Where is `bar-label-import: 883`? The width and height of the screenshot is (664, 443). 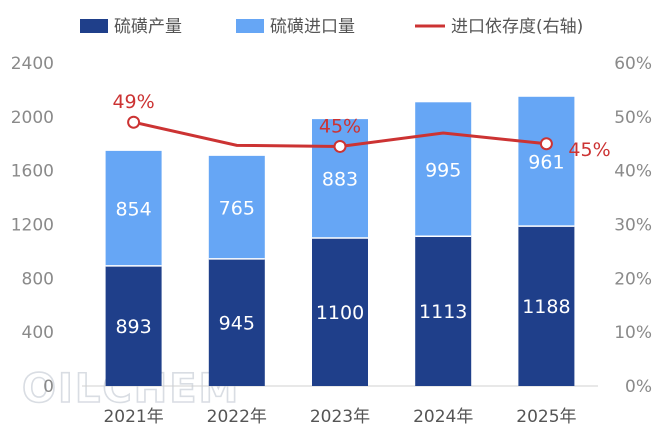 bar-label-import: 883 is located at coordinates (340, 180).